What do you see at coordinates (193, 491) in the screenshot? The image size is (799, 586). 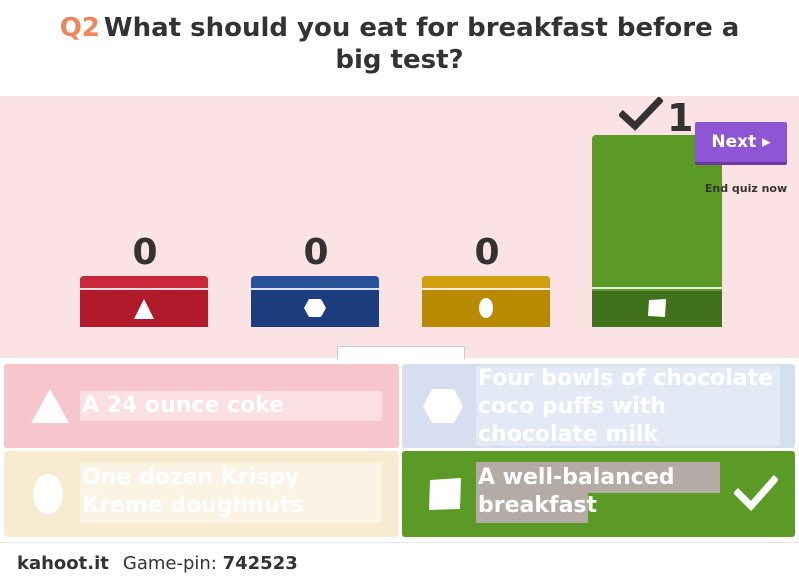 I see `answer-text-yellow: One dozen Krispy Kreme doughnuts` at bounding box center [193, 491].